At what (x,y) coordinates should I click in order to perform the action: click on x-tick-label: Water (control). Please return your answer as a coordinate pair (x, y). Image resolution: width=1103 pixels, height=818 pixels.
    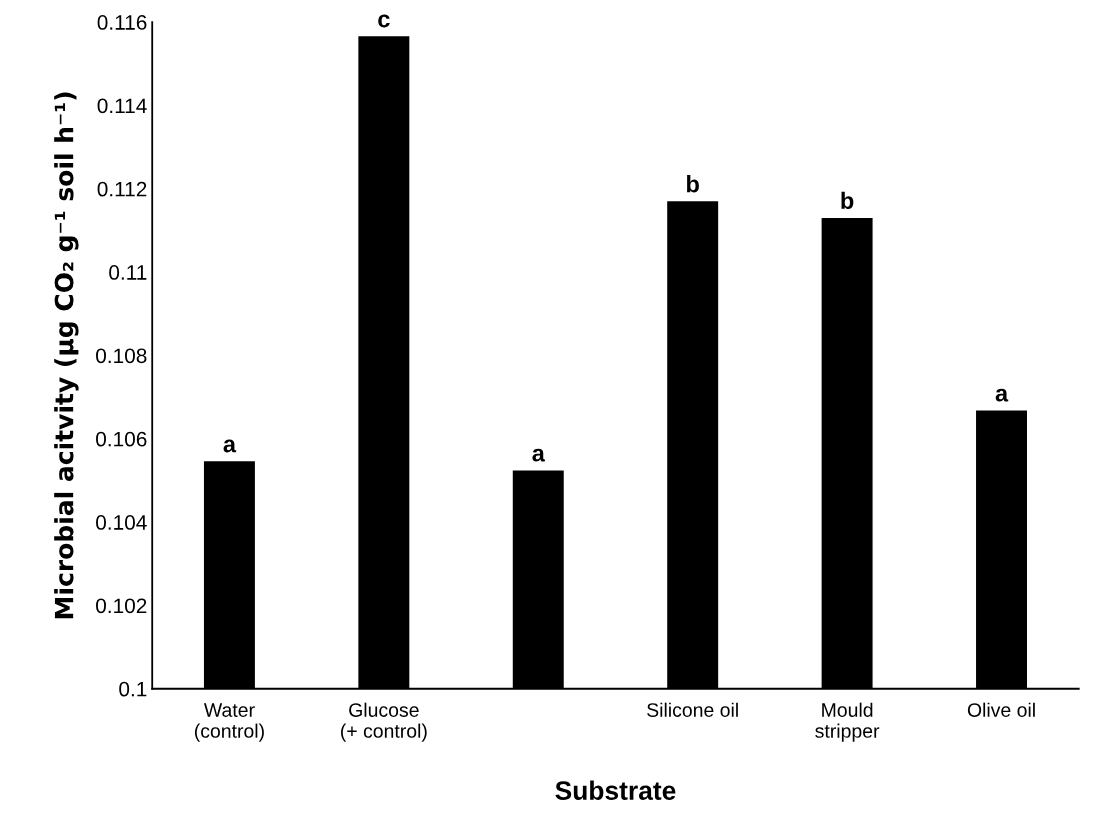
    Looking at the image, I should click on (229, 722).